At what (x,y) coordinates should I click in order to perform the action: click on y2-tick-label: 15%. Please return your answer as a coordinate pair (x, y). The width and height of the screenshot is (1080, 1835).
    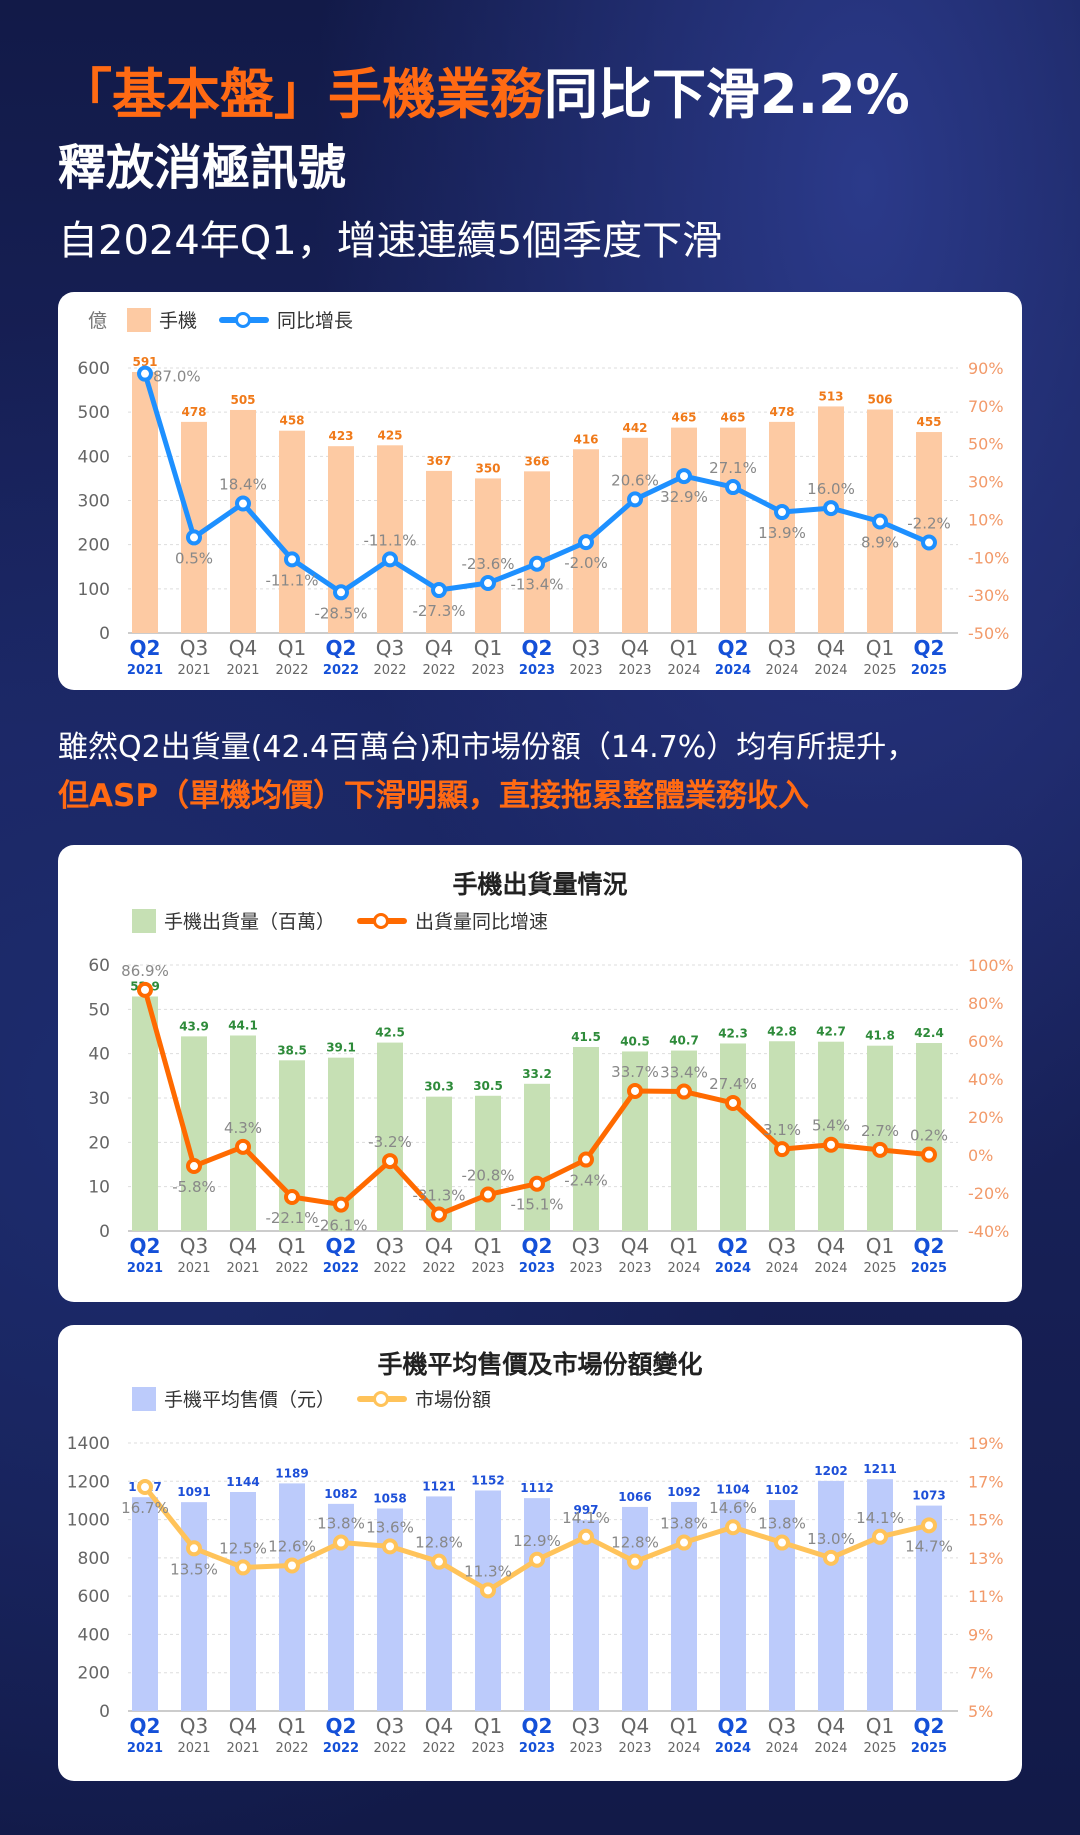
    Looking at the image, I should click on (986, 1520).